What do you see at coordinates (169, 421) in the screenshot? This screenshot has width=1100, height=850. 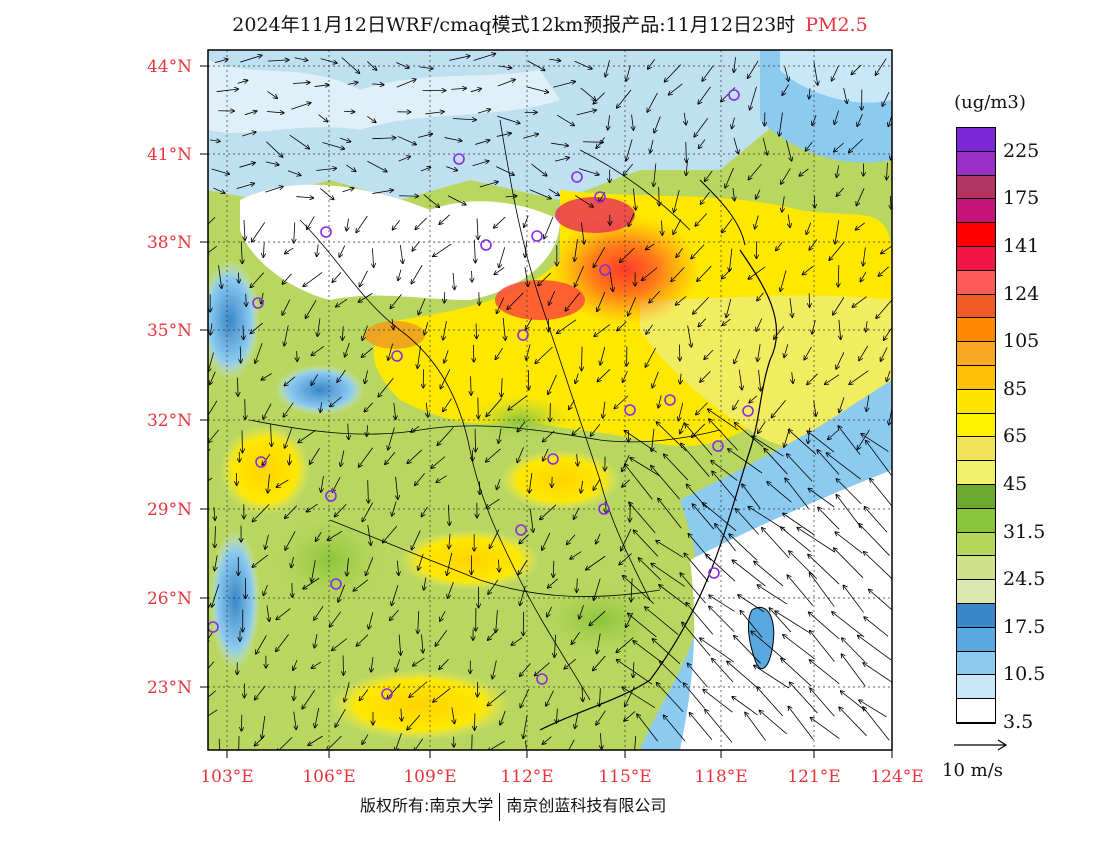 I see `lat-label-32: 32°N` at bounding box center [169, 421].